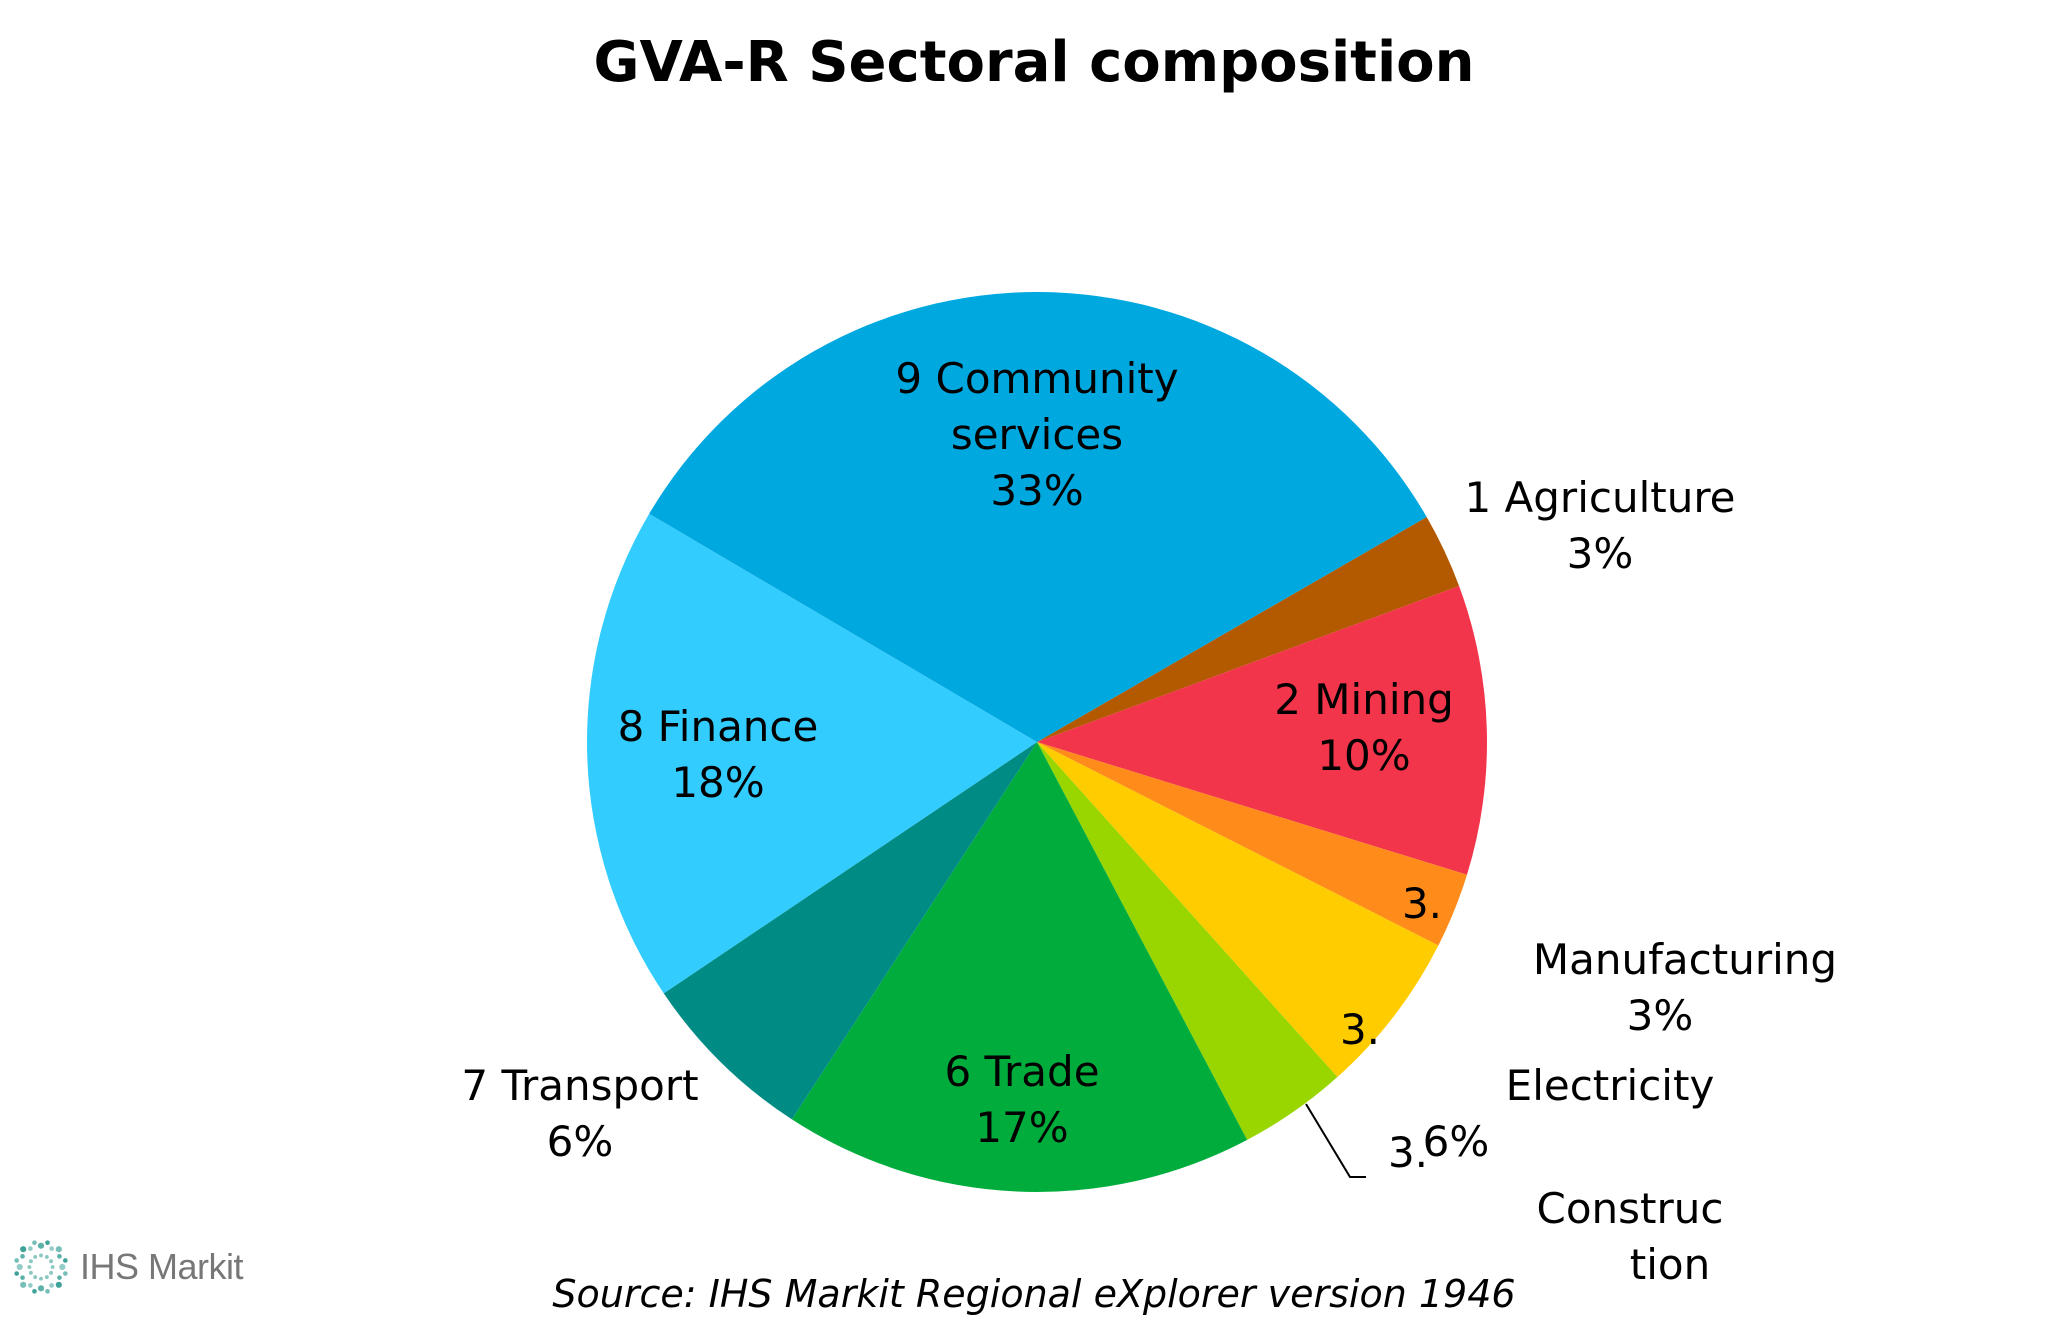 The width and height of the screenshot is (2068, 1321). What do you see at coordinates (41, 1267) in the screenshot?
I see `ihs-markit-burst-icon` at bounding box center [41, 1267].